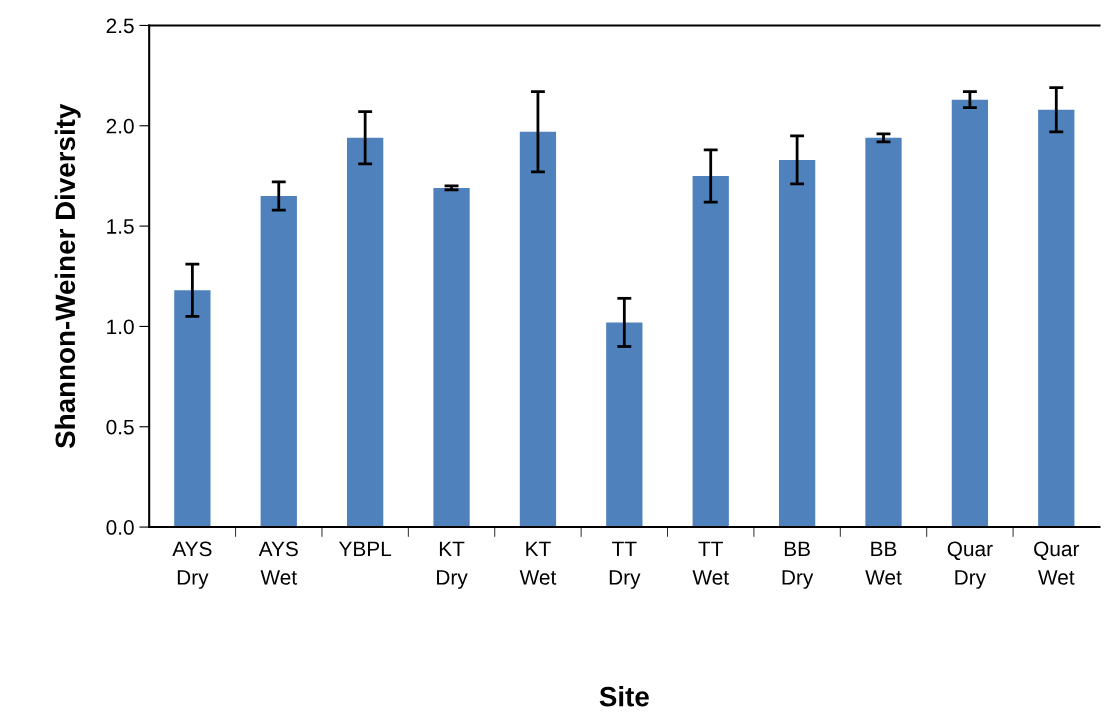 This screenshot has height=727, width=1105. What do you see at coordinates (278, 563) in the screenshot?
I see `x-tick-label: AYS Wet` at bounding box center [278, 563].